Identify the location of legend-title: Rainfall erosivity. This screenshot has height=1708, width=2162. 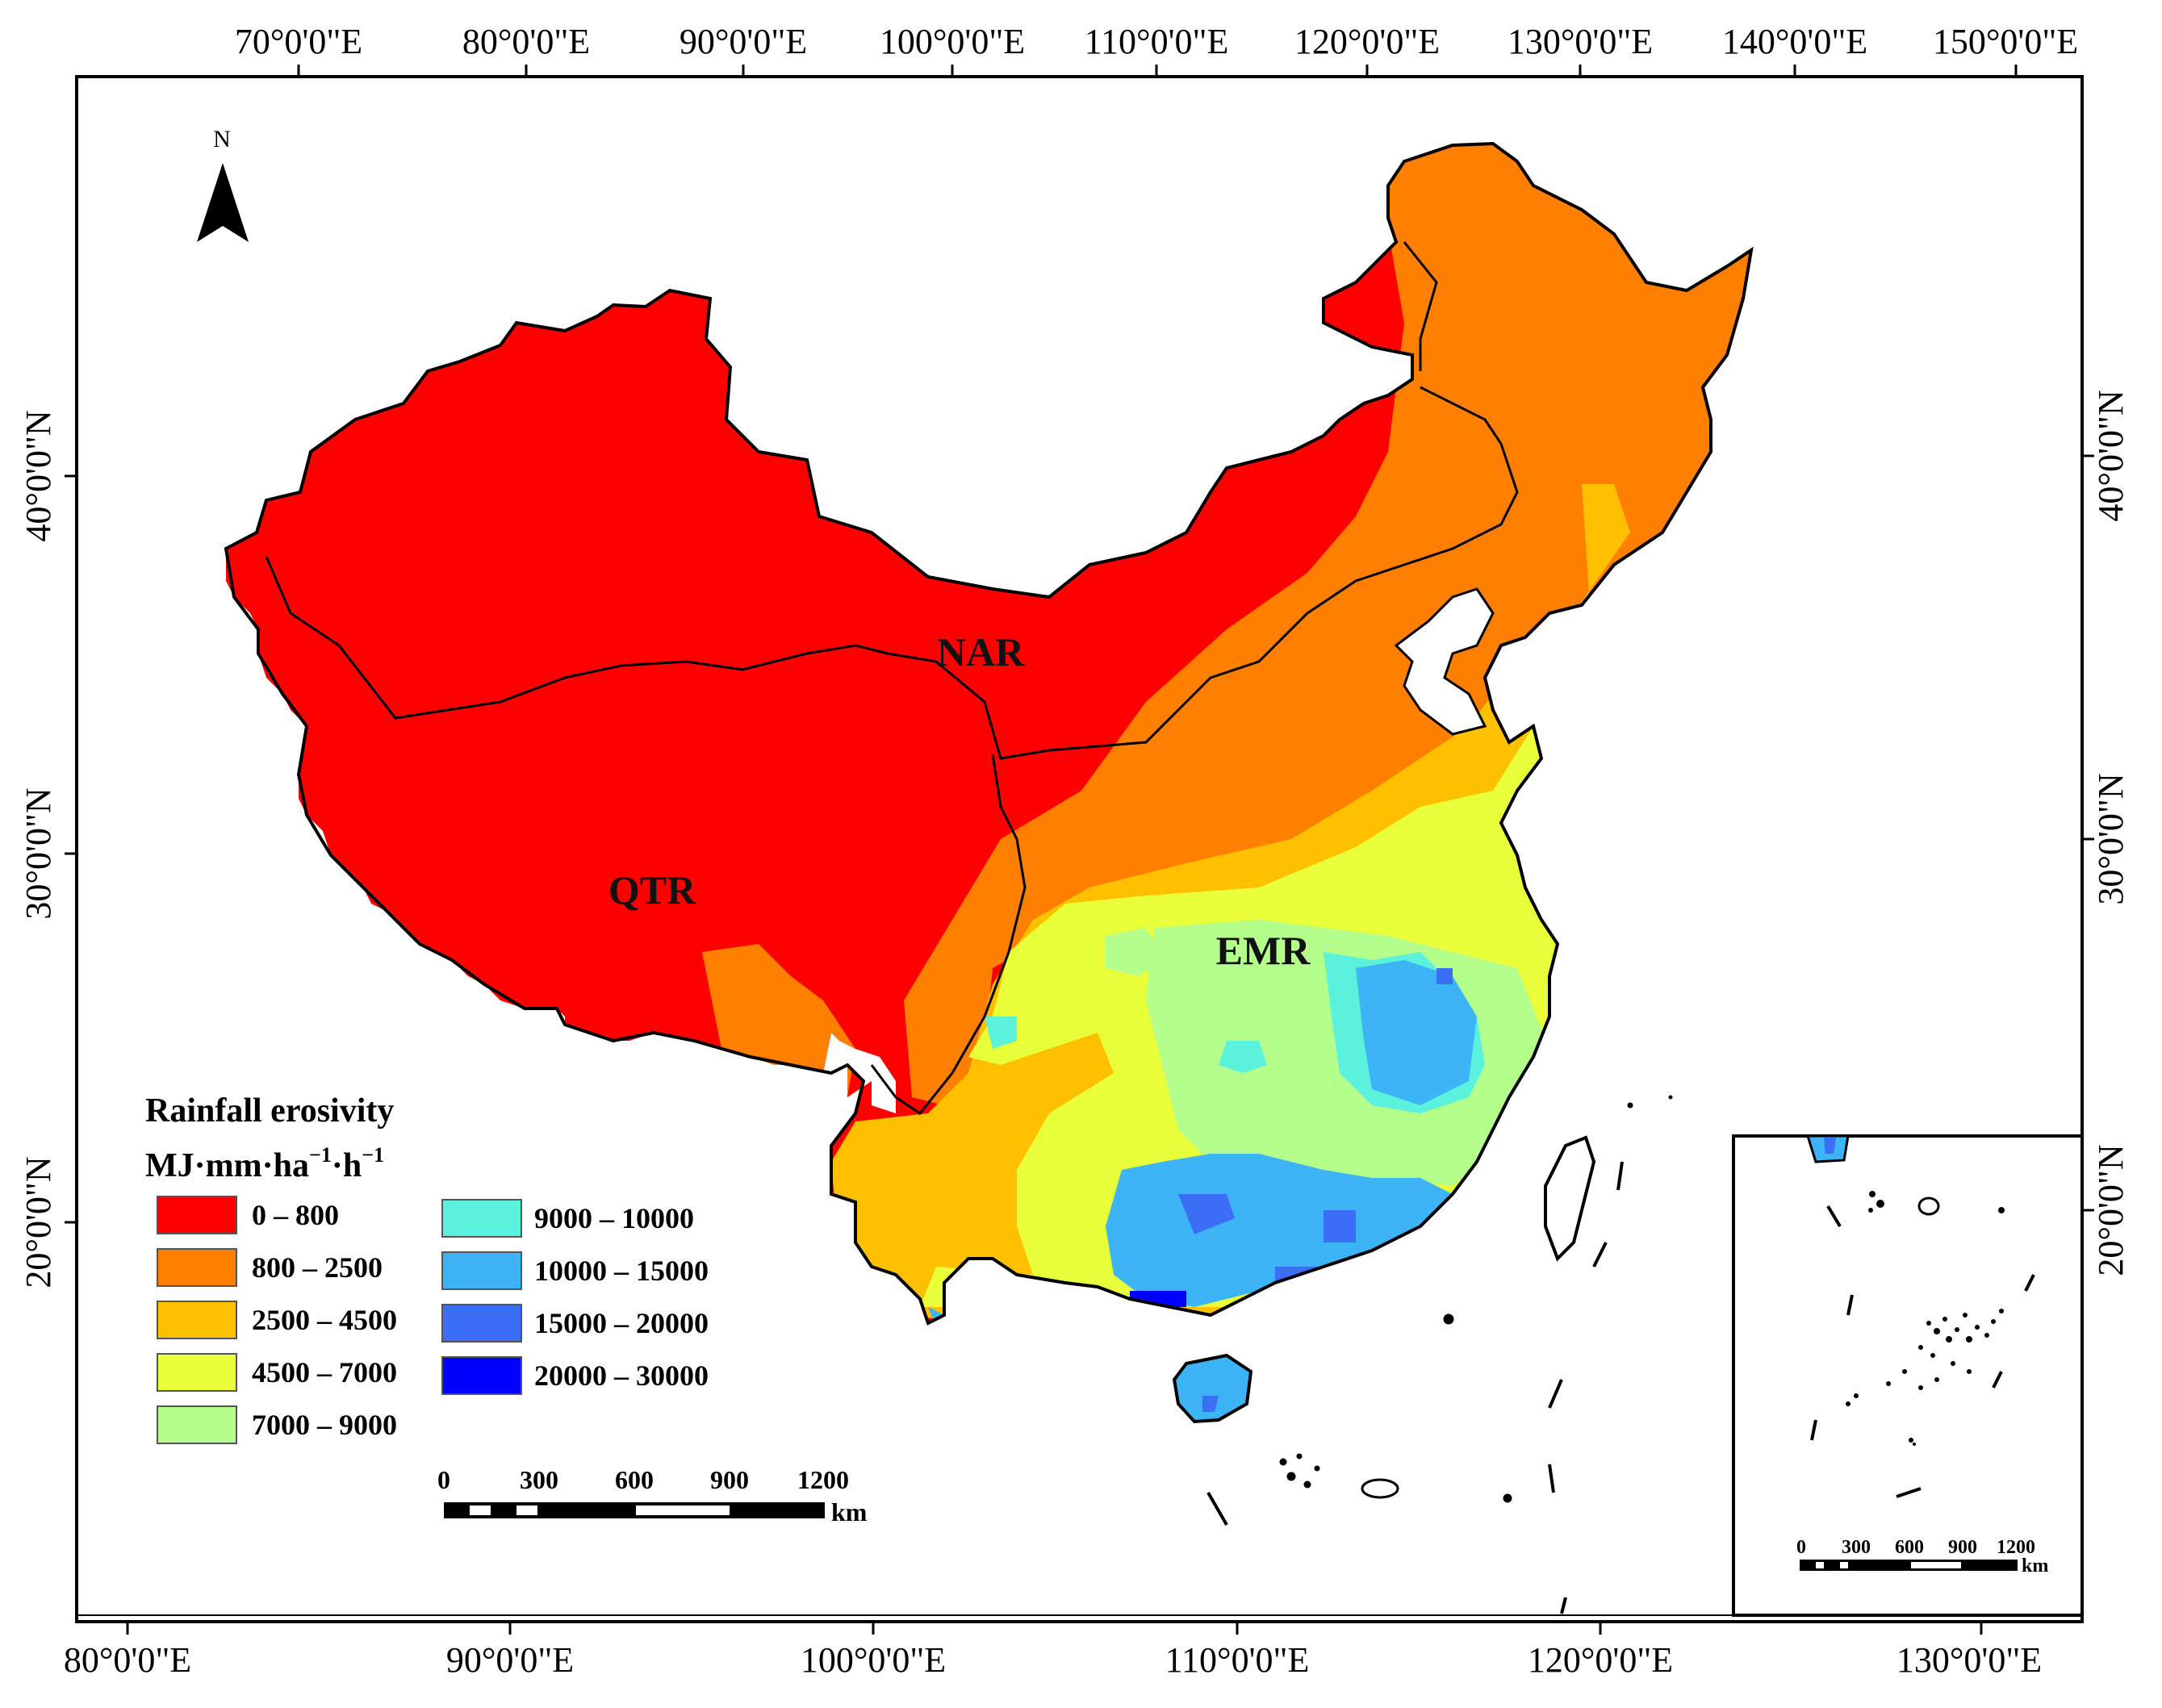
(269, 1111).